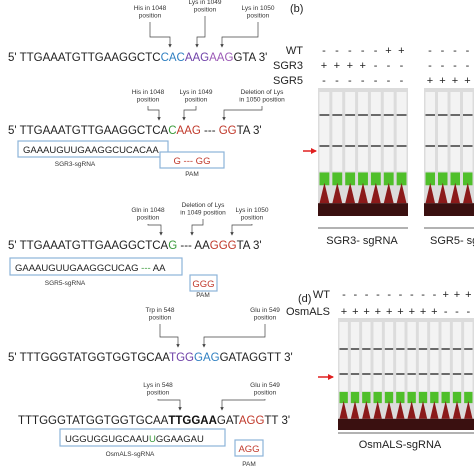 This screenshot has height=474, width=474. I want to click on segment: GG, so click(228, 131).